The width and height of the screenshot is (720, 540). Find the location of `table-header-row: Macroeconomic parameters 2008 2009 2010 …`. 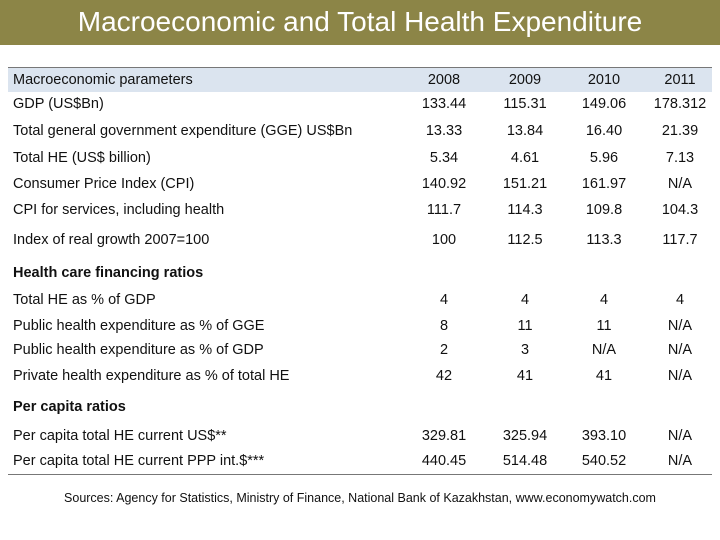

table-header-row: Macroeconomic parameters 2008 2009 2010 … is located at coordinates (360, 80).